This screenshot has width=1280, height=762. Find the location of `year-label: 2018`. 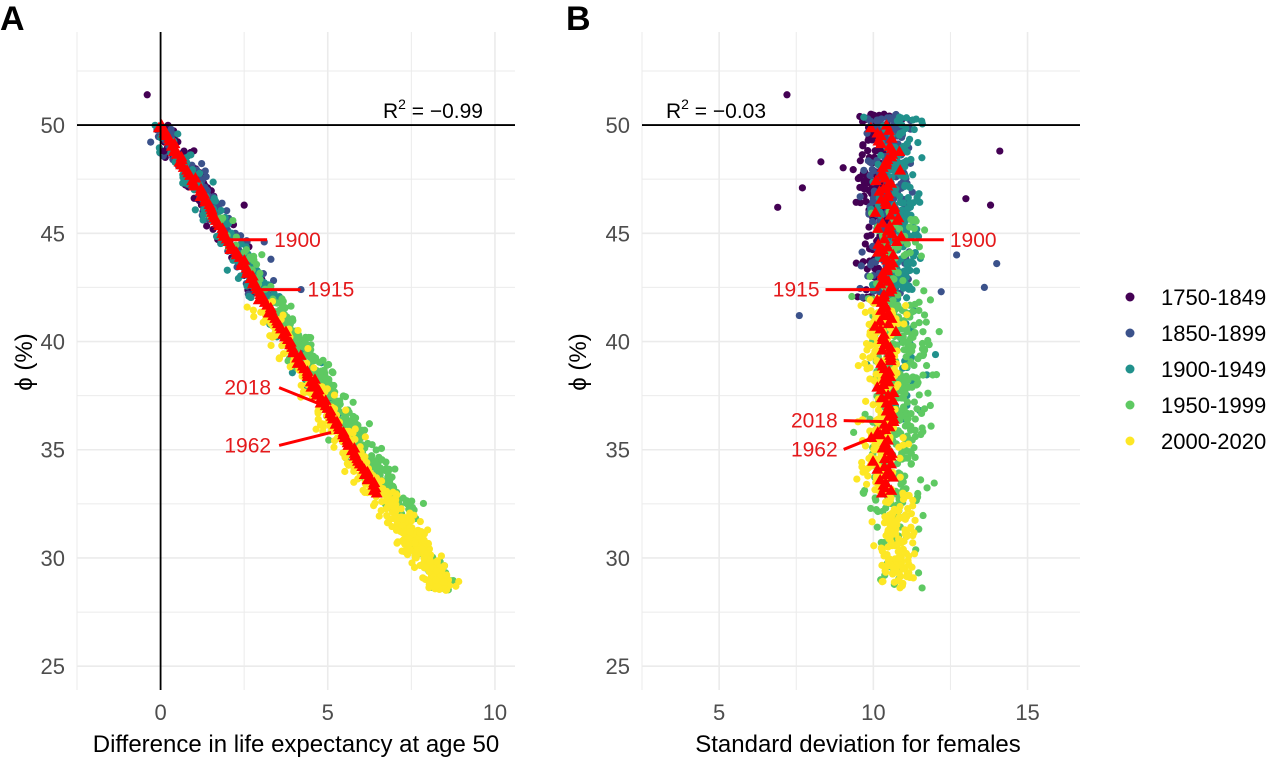

year-label: 2018 is located at coordinates (247, 388).